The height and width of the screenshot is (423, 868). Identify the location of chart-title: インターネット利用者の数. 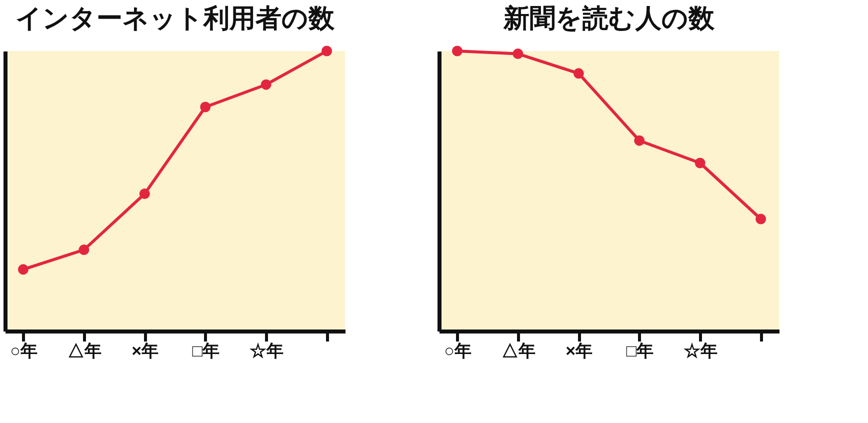
(176, 19).